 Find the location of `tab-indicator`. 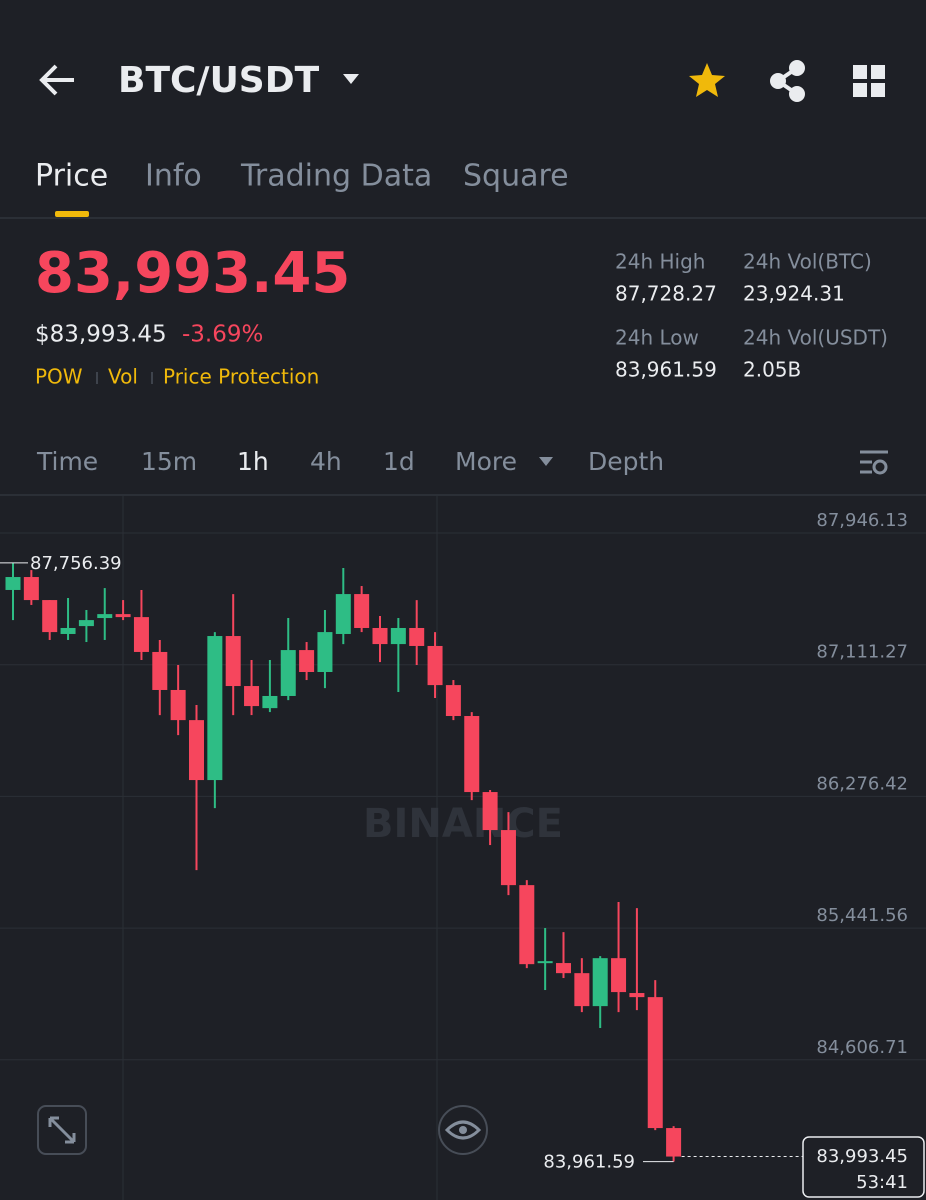

tab-indicator is located at coordinates (72, 214).